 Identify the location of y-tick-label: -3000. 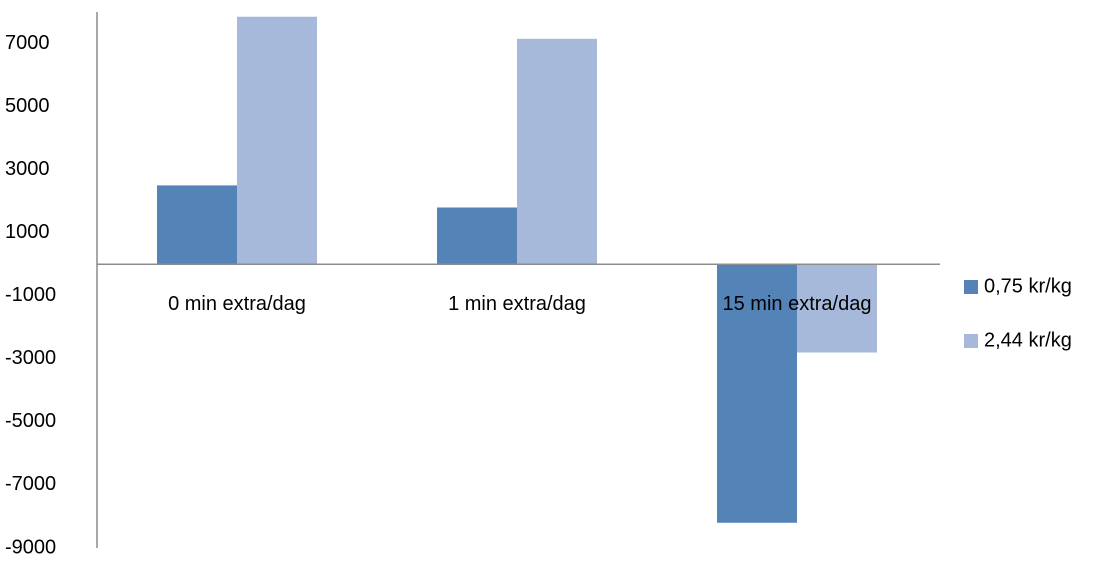
(30, 358).